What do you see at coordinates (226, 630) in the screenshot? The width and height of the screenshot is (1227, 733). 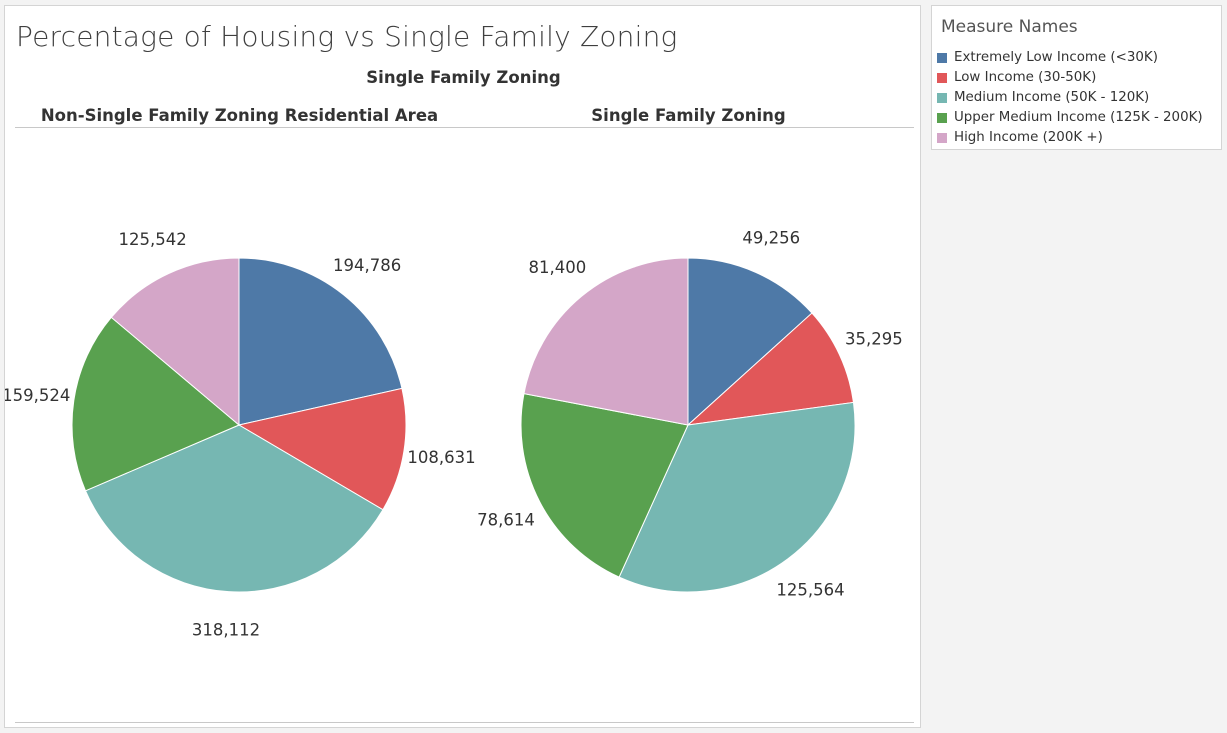 I see `data-label-medium-income: 318,112` at bounding box center [226, 630].